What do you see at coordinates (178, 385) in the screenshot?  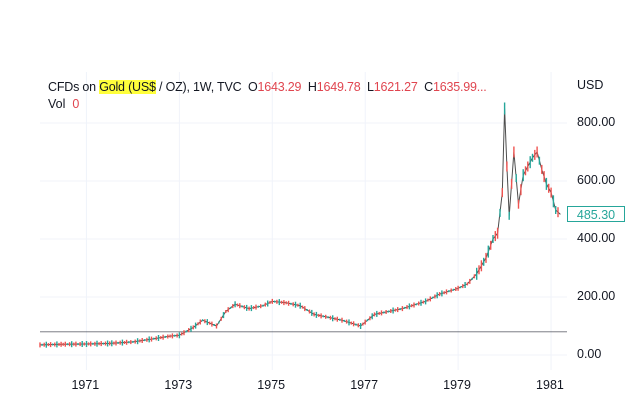 I see `x-tick-label: 1973` at bounding box center [178, 385].